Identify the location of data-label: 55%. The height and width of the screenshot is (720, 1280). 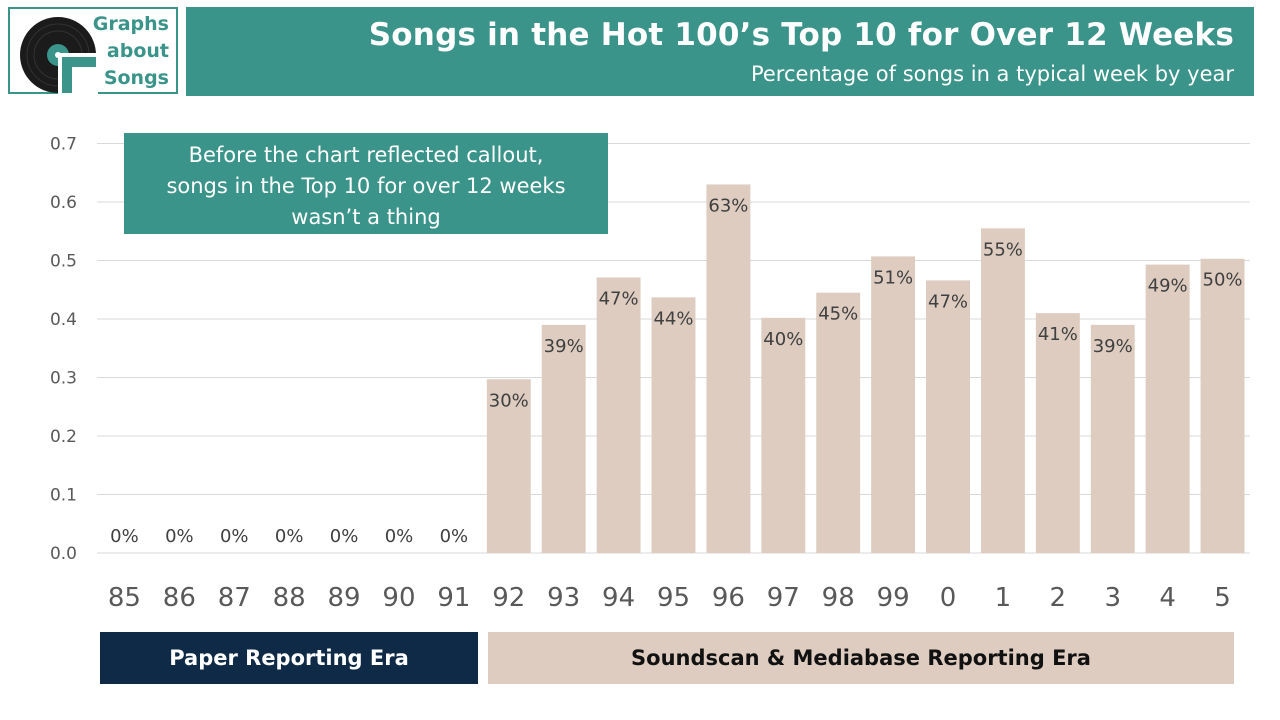
(1003, 249).